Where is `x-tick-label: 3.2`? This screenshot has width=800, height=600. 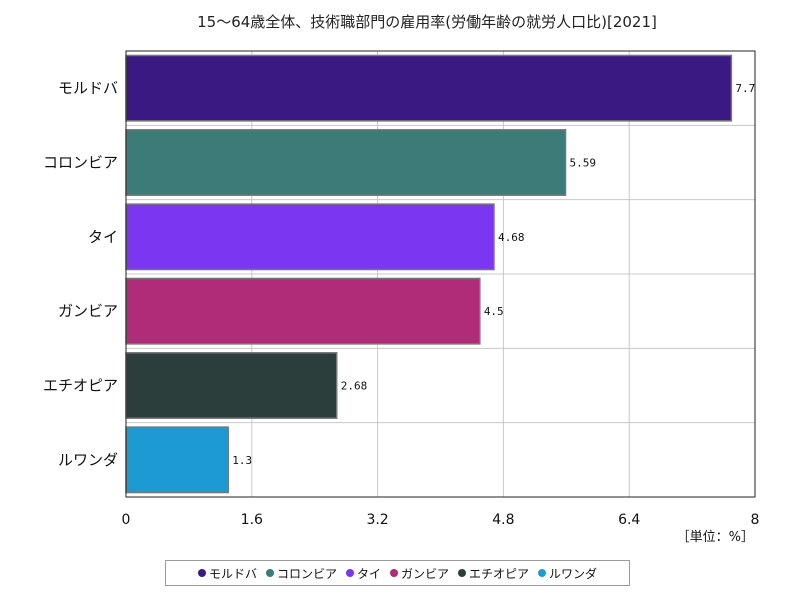 x-tick-label: 3.2 is located at coordinates (377, 520).